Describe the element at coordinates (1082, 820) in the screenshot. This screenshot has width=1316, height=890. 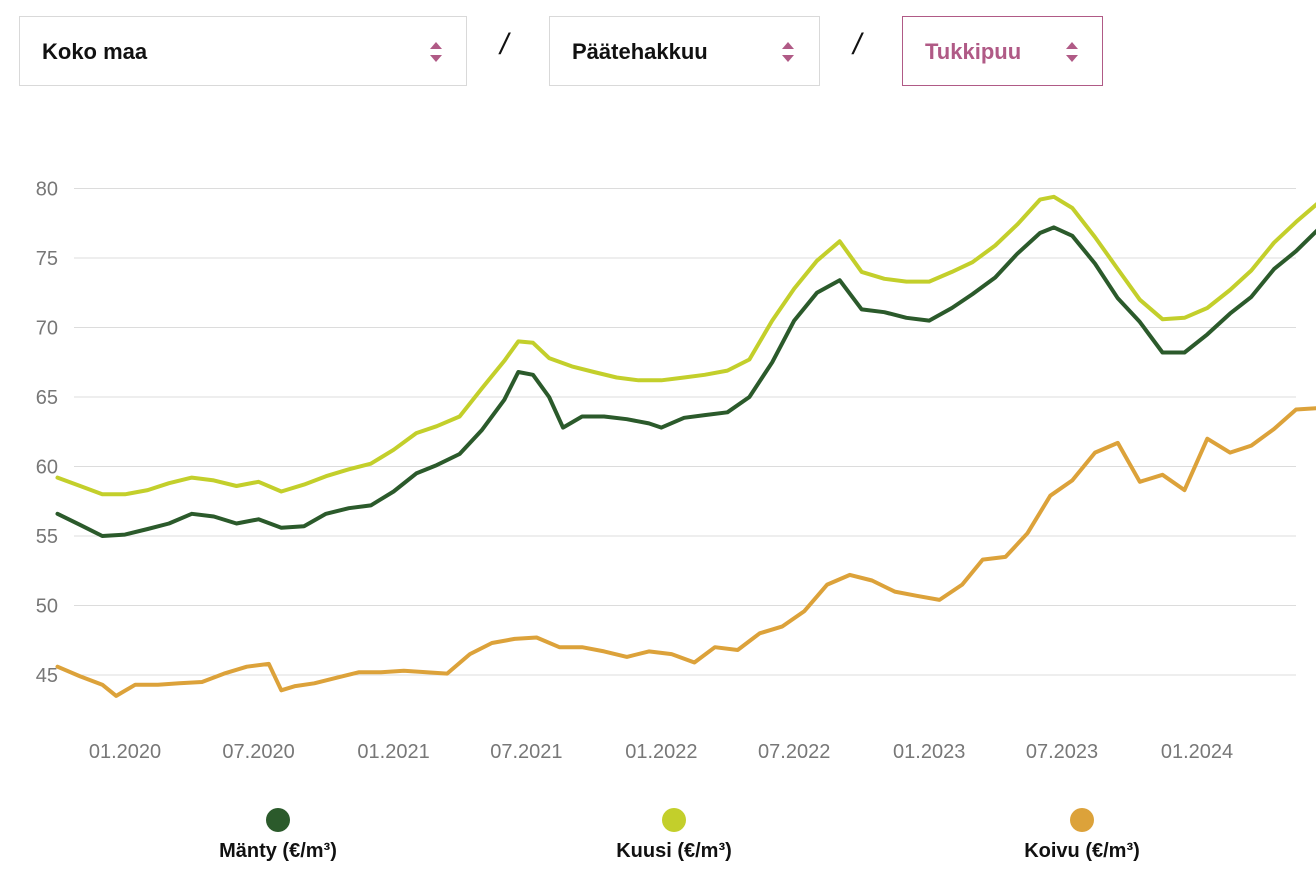
I see `legend-dot-koivu` at that location.